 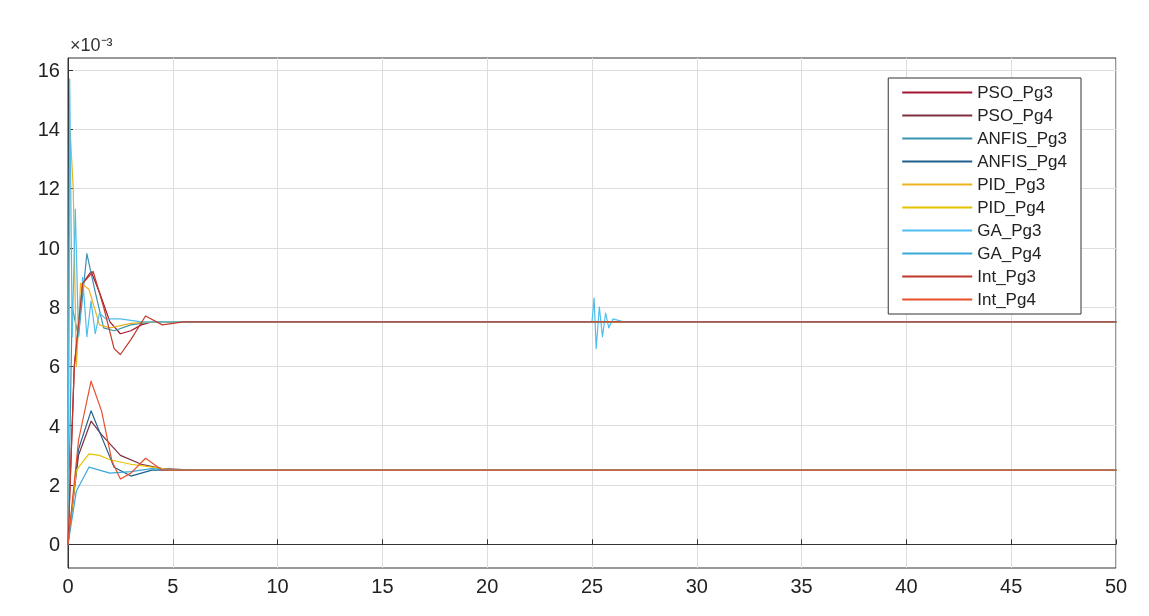 What do you see at coordinates (1009, 253) in the screenshot?
I see `legend-label: GA_Pg4` at bounding box center [1009, 253].